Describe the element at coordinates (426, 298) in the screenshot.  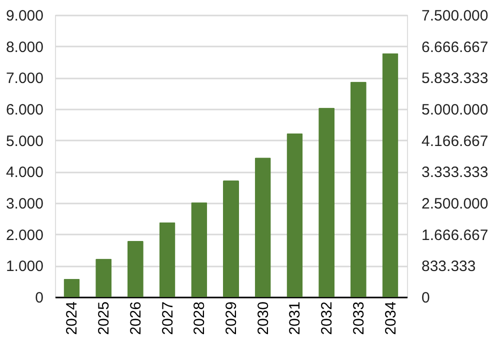
I see `y2-tick-label: 0` at that location.